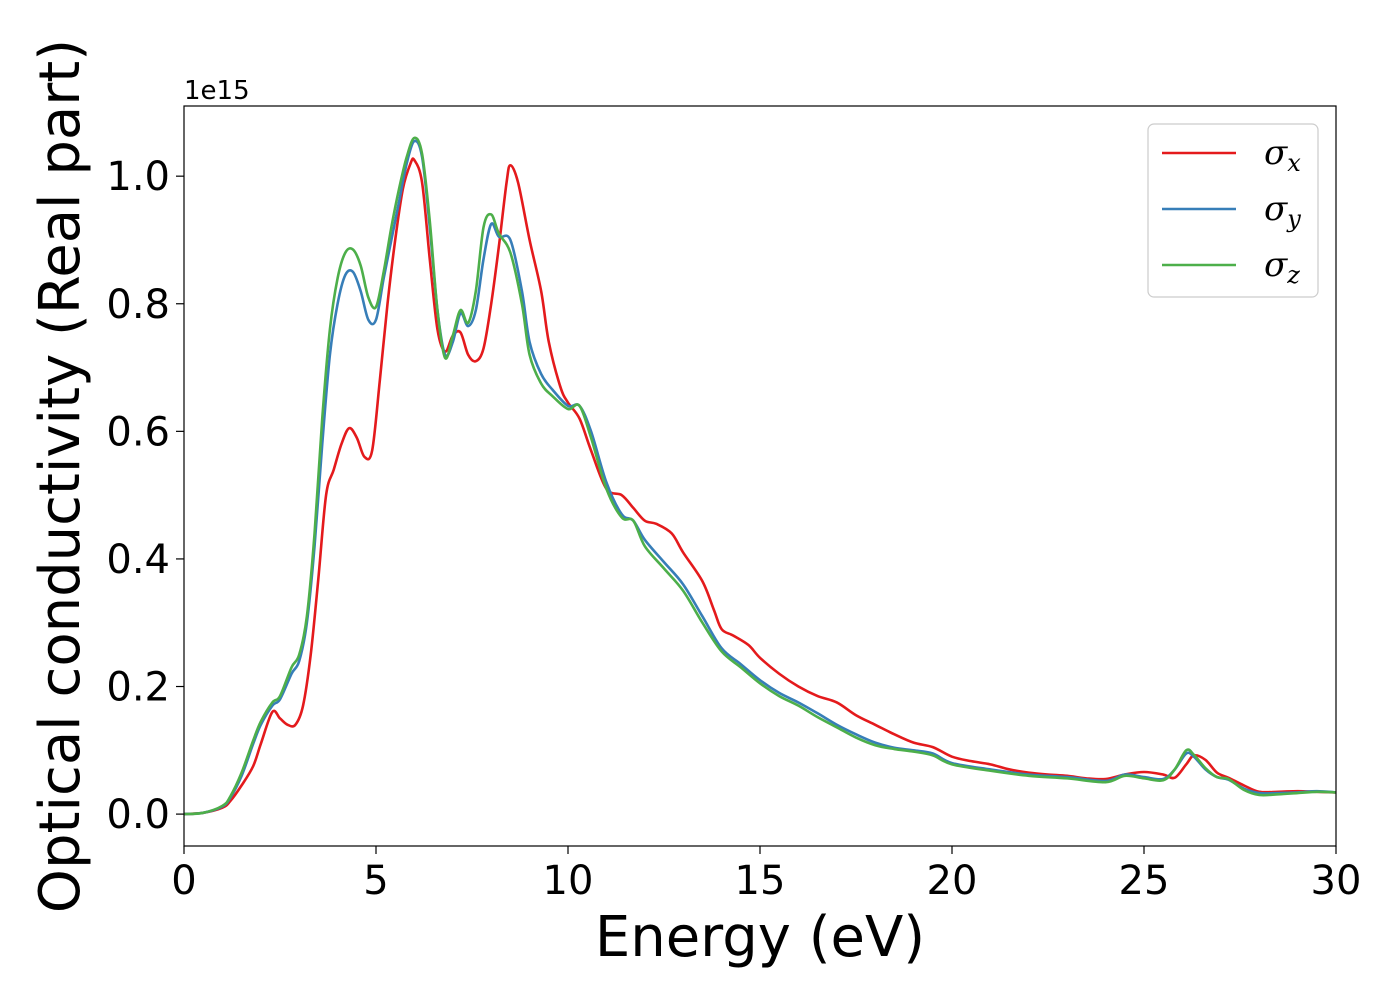 This screenshot has width=1400, height=1000. I want to click on y-tick-label: 0.6, so click(138, 432).